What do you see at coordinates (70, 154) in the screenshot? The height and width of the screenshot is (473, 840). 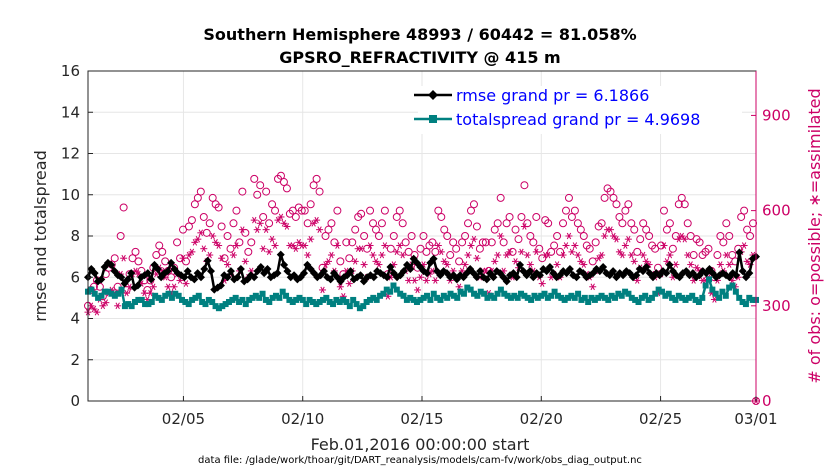 I see `y-tick-label-left: 12` at bounding box center [70, 154].